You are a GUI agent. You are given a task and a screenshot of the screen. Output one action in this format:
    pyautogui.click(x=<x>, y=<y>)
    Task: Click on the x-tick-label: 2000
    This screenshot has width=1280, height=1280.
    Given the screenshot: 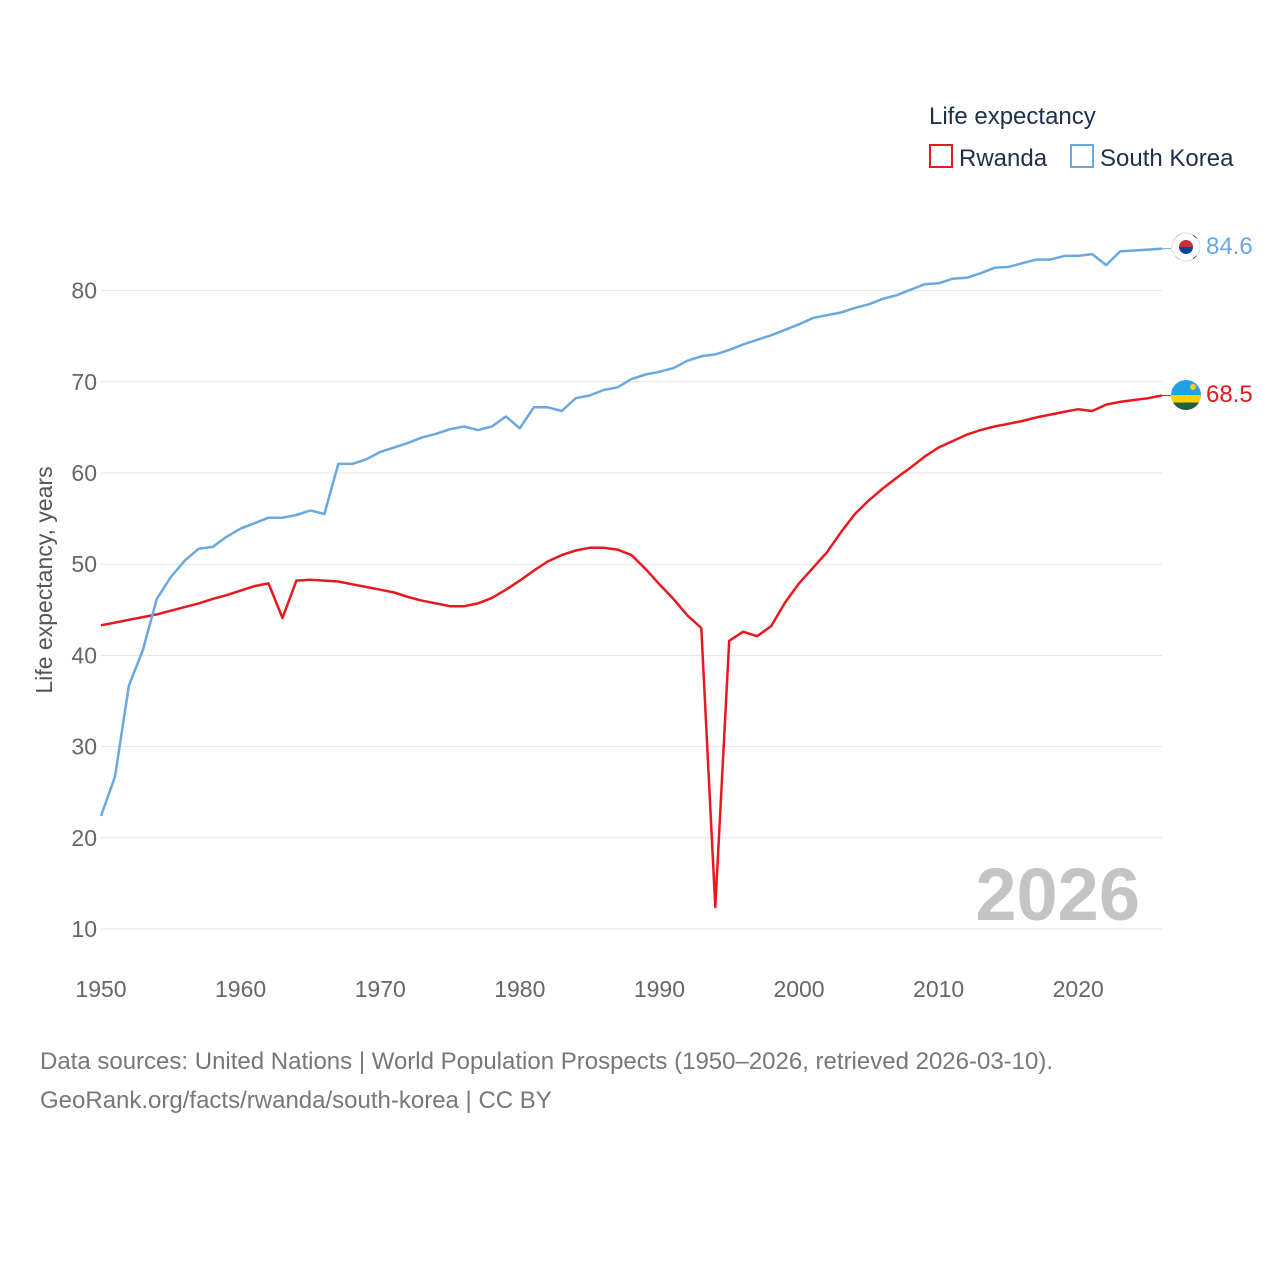 What is the action you would take?
    pyautogui.click(x=798, y=989)
    